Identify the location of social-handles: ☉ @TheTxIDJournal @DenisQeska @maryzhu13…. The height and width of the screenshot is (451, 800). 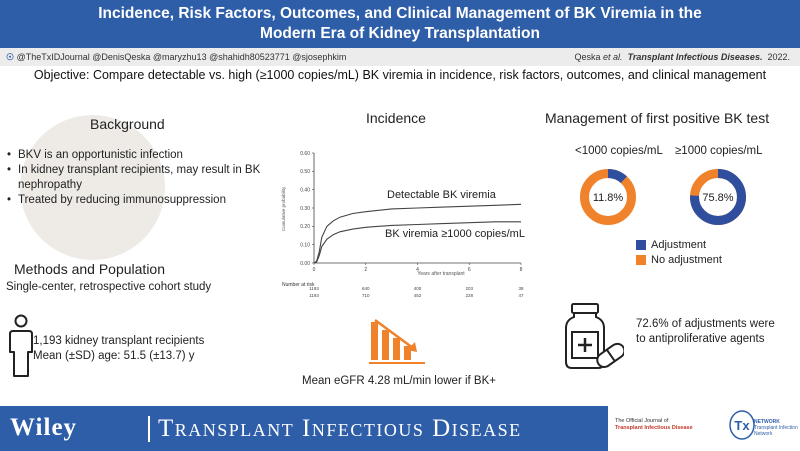
(176, 57).